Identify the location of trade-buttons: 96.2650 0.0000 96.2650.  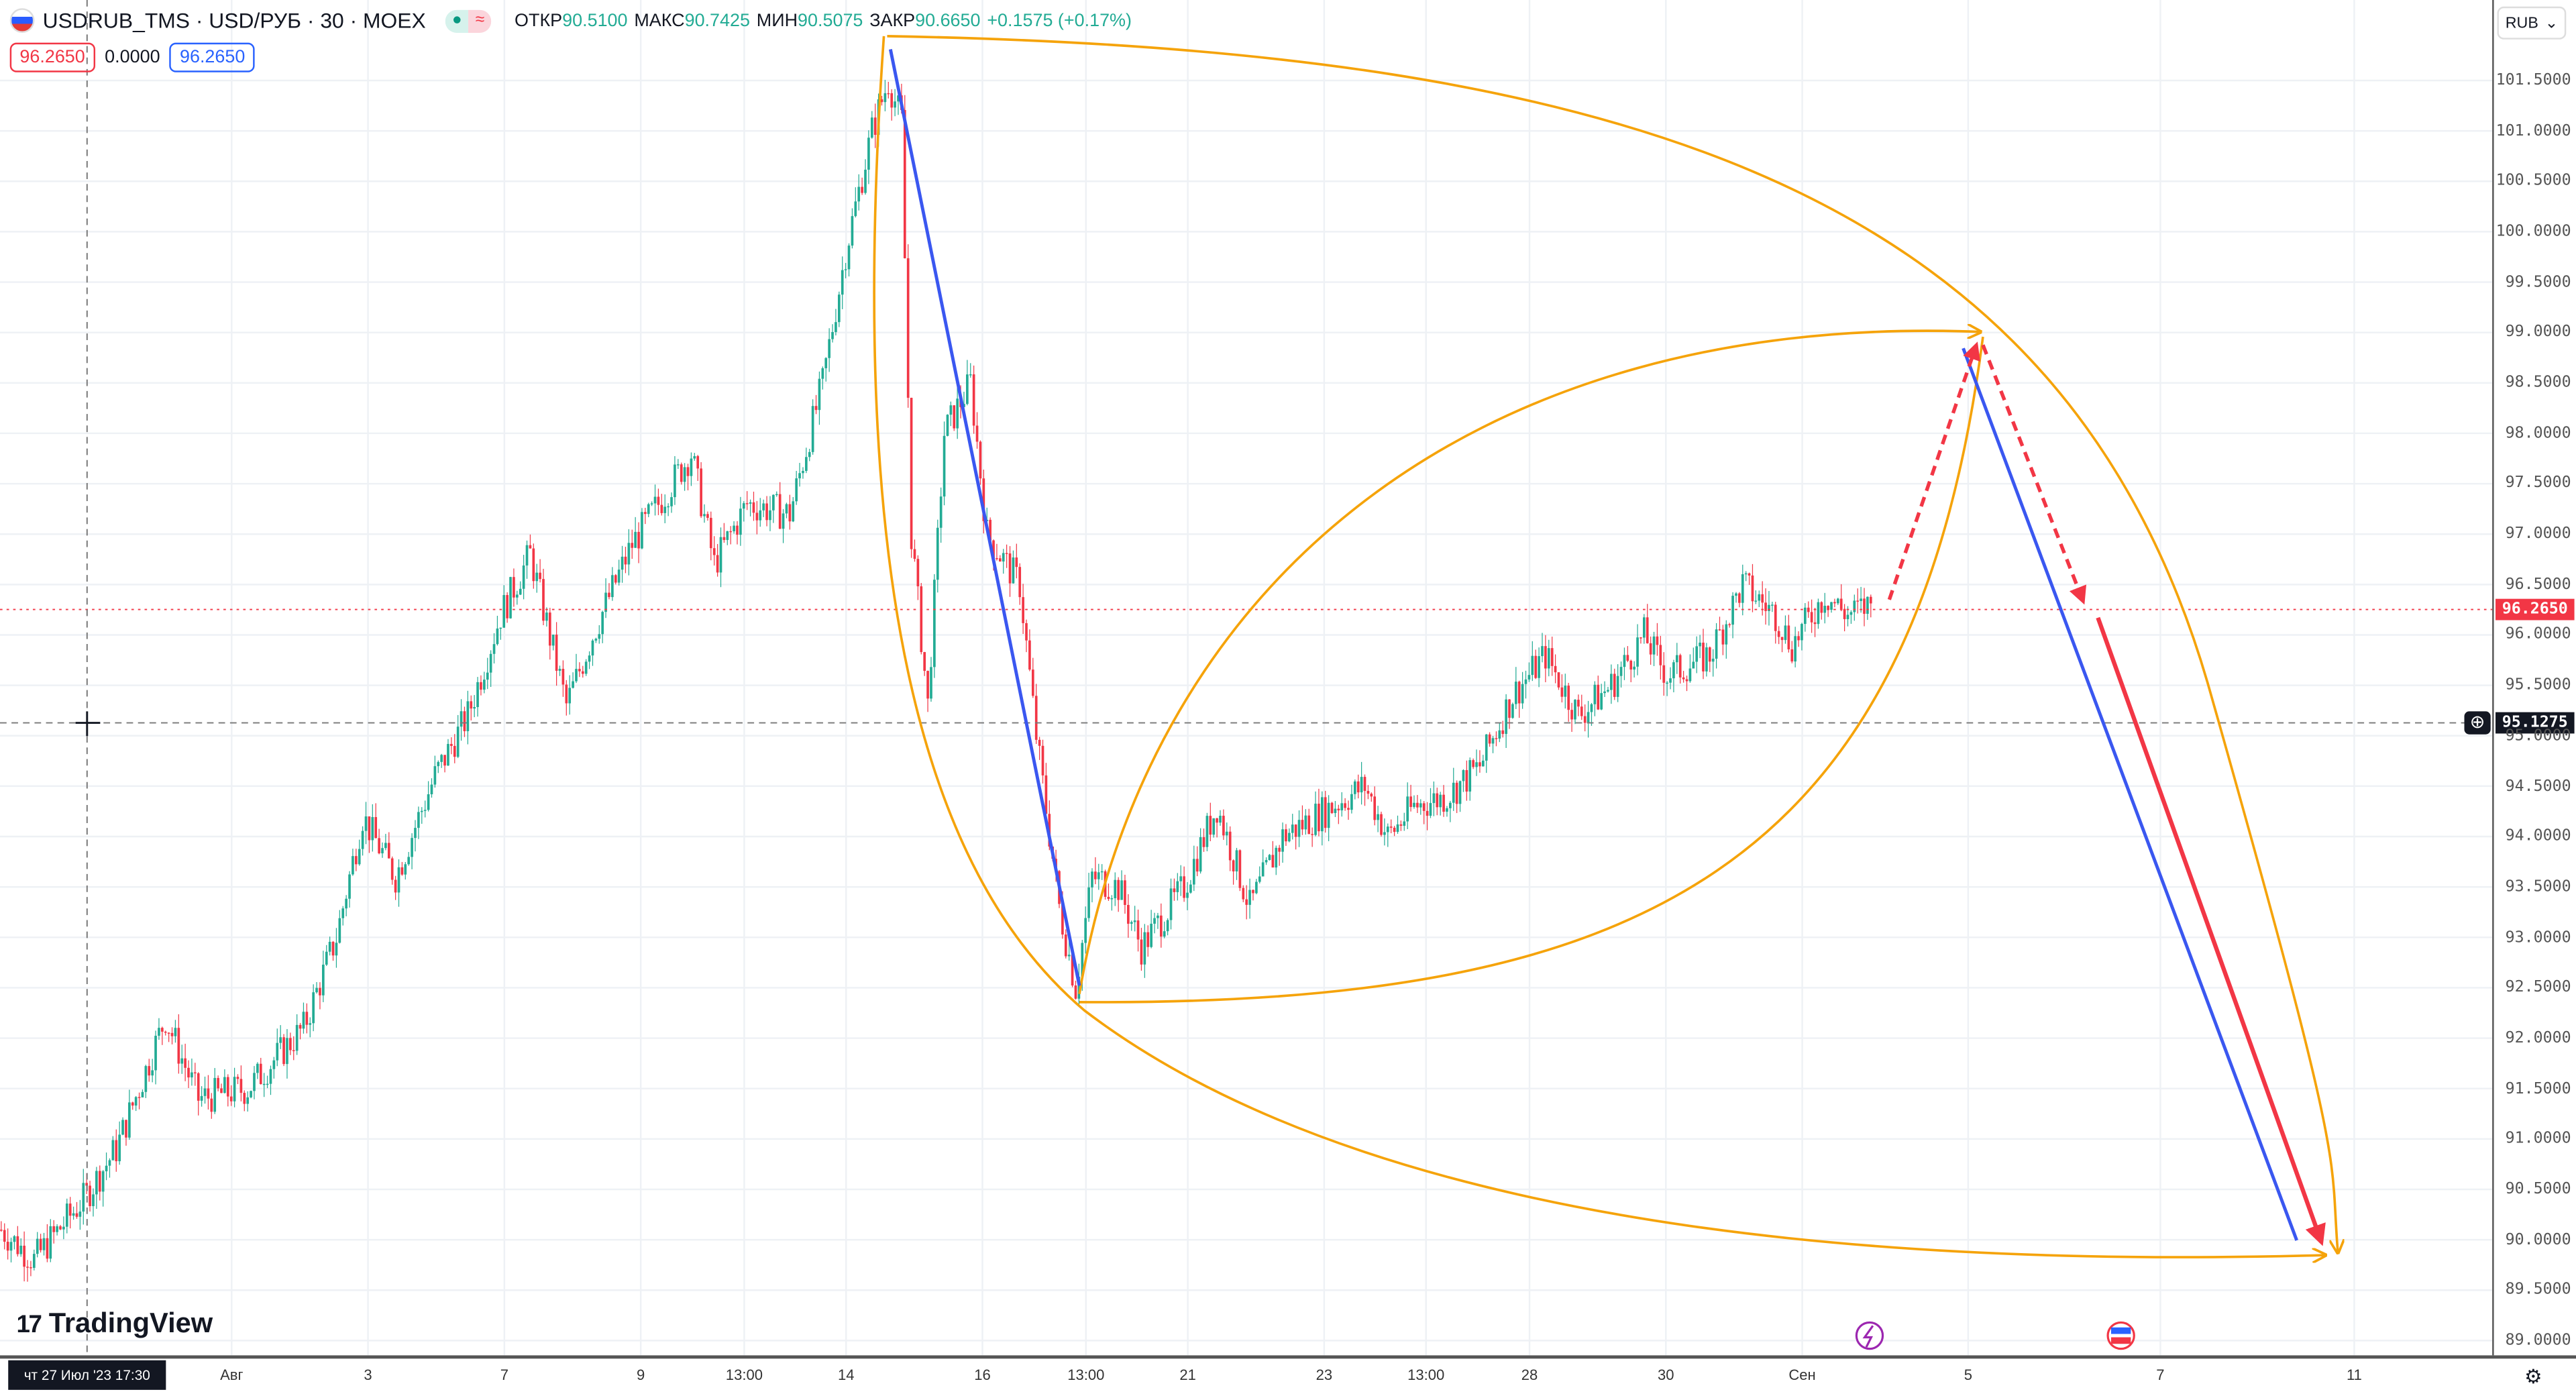
(132, 57).